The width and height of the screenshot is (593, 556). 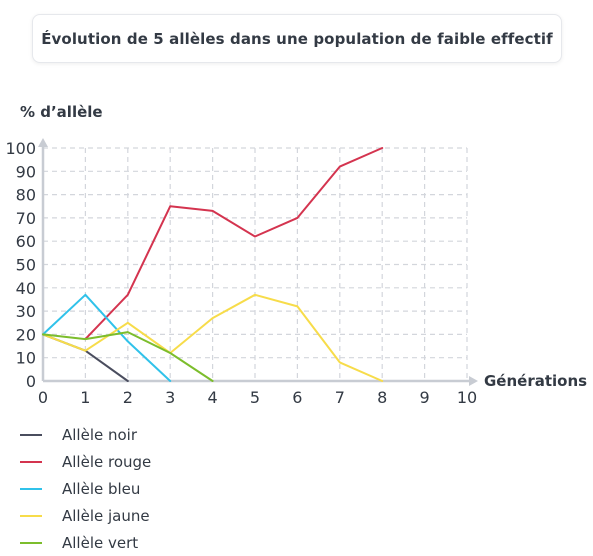 I want to click on legend-label: Allèle bleu, so click(x=101, y=488).